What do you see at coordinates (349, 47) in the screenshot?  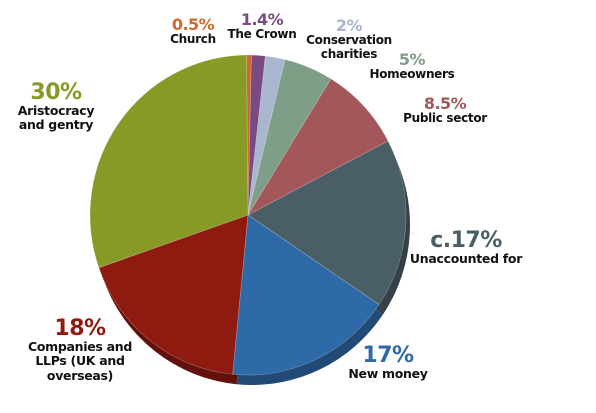 I see `label-conservation-name: Conservation charities` at bounding box center [349, 47].